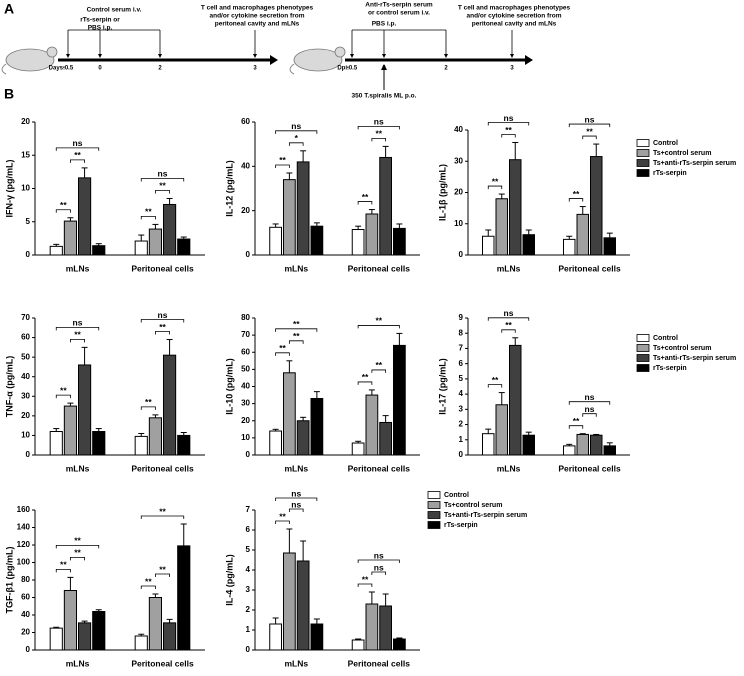 This screenshot has width=744, height=676. Describe the element at coordinates (343, 69) in the screenshot. I see `timeline-axis-label: Dpi:` at that location.